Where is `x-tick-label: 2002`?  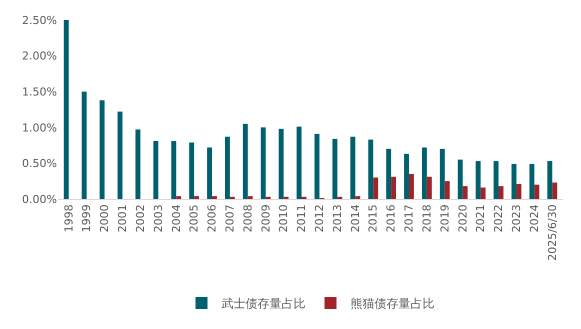 x-tick-label: 2002 is located at coordinates (140, 218).